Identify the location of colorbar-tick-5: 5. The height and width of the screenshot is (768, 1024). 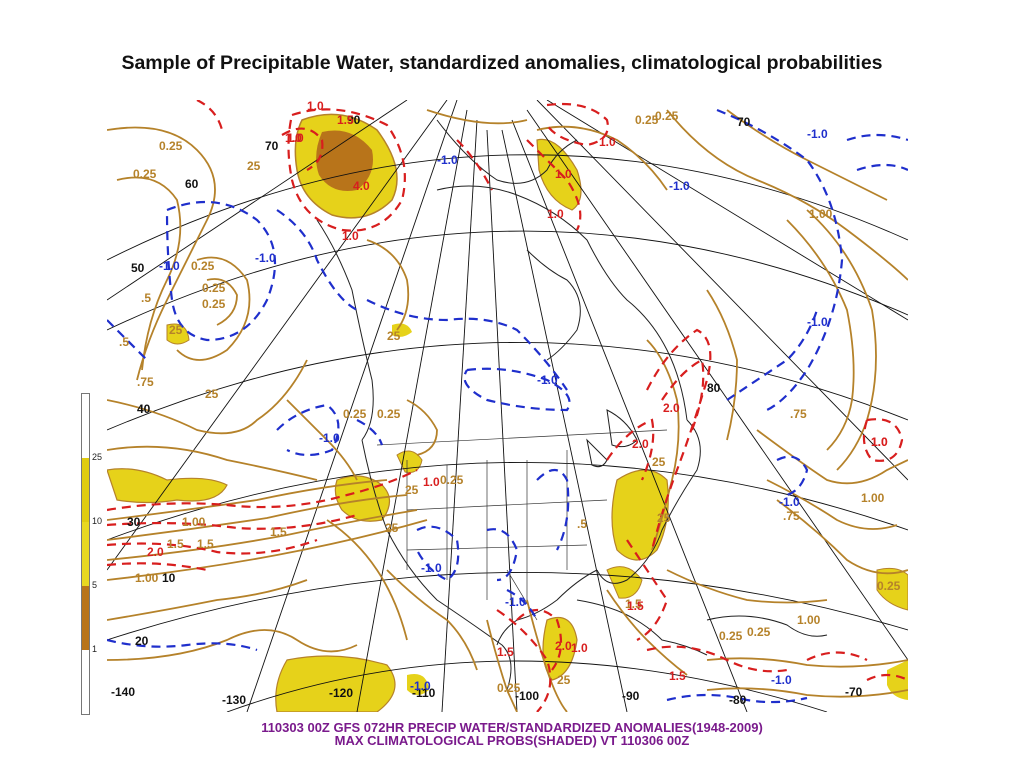
(95, 585).